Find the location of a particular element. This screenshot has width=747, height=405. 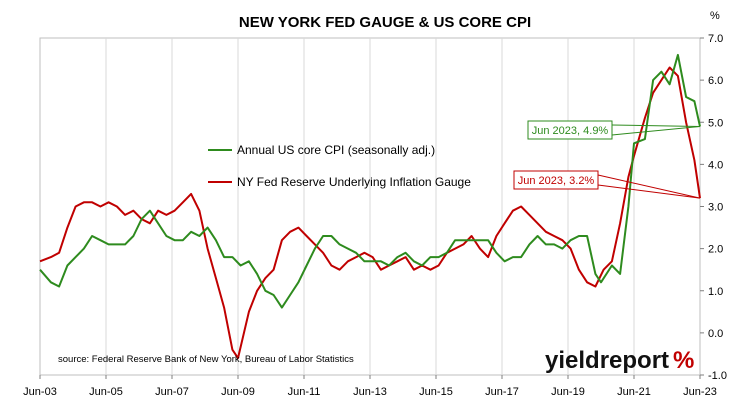

x-tick-label: Jun-21 is located at coordinates (634, 392).